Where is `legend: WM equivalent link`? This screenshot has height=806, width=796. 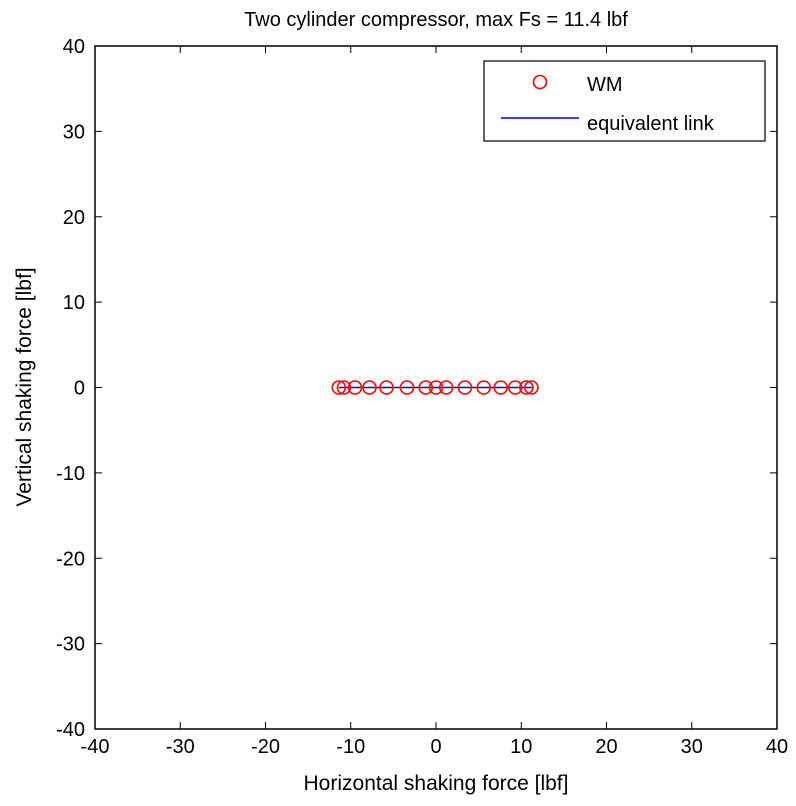 legend: WM equivalent link is located at coordinates (624, 101).